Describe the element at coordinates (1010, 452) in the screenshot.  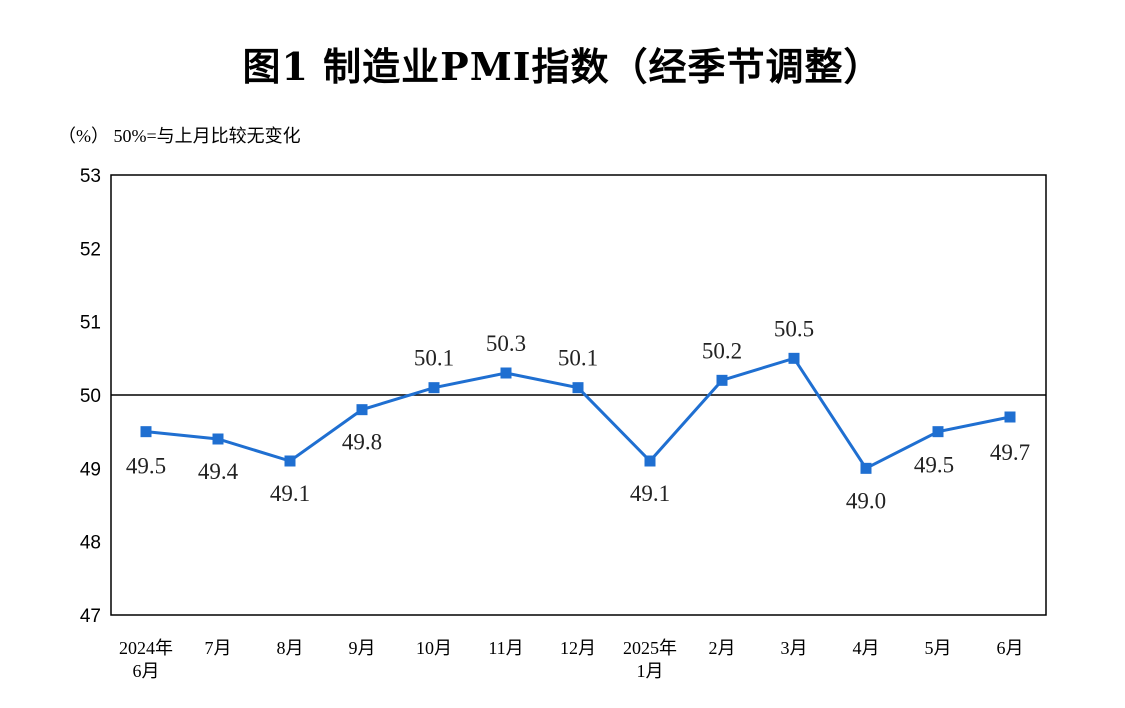
I see `data-label: 49.7` at that location.